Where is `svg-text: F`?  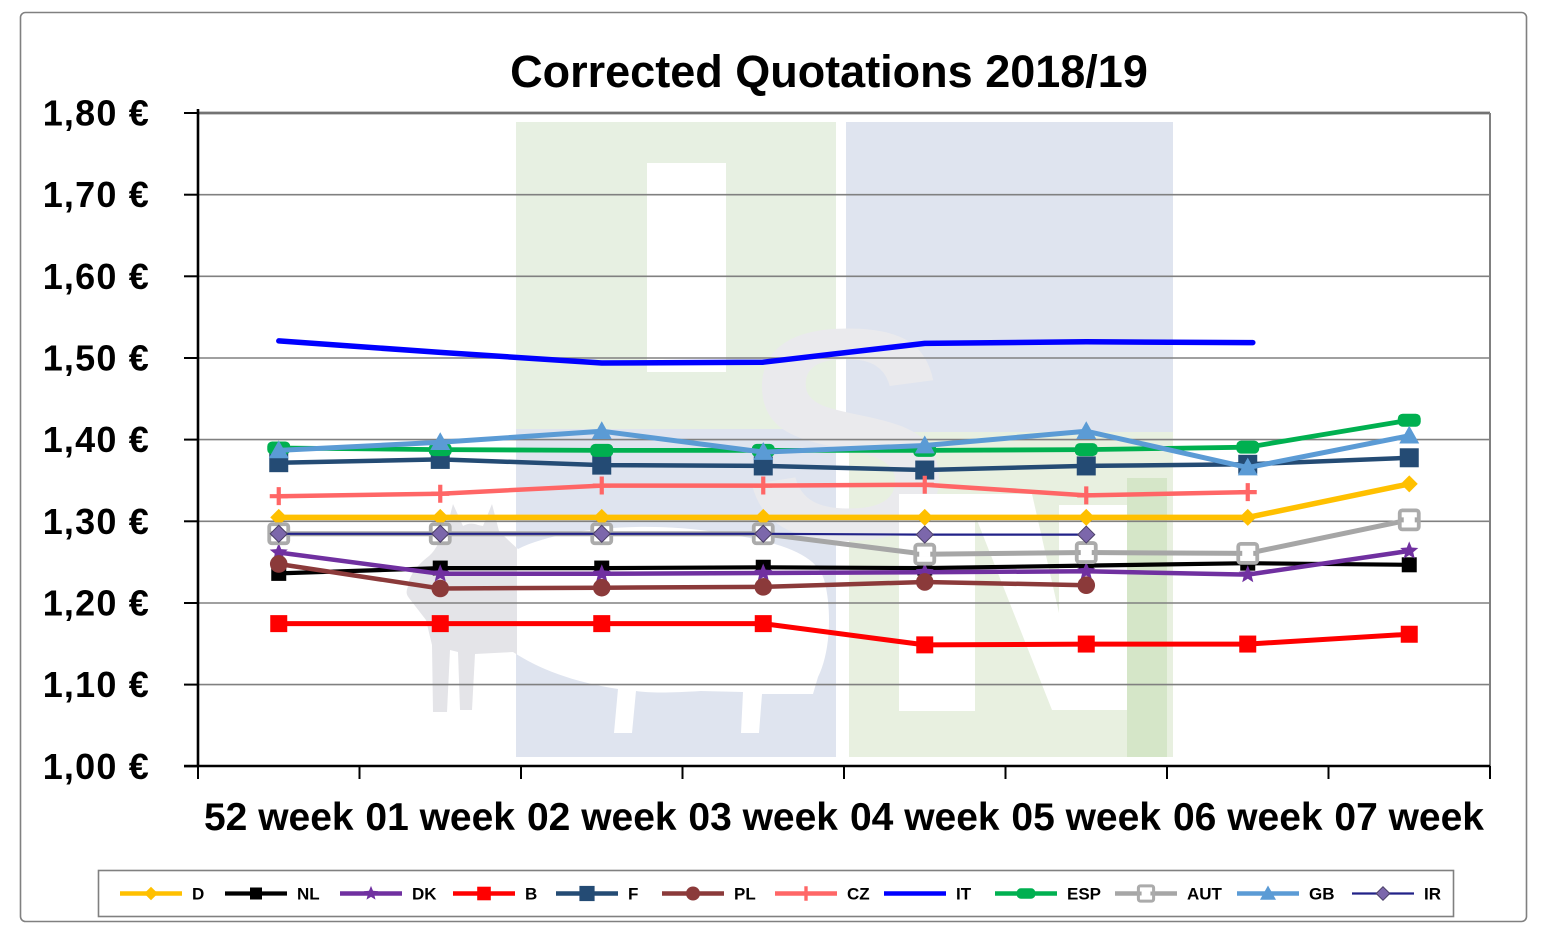
svg-text: F is located at coordinates (633, 894).